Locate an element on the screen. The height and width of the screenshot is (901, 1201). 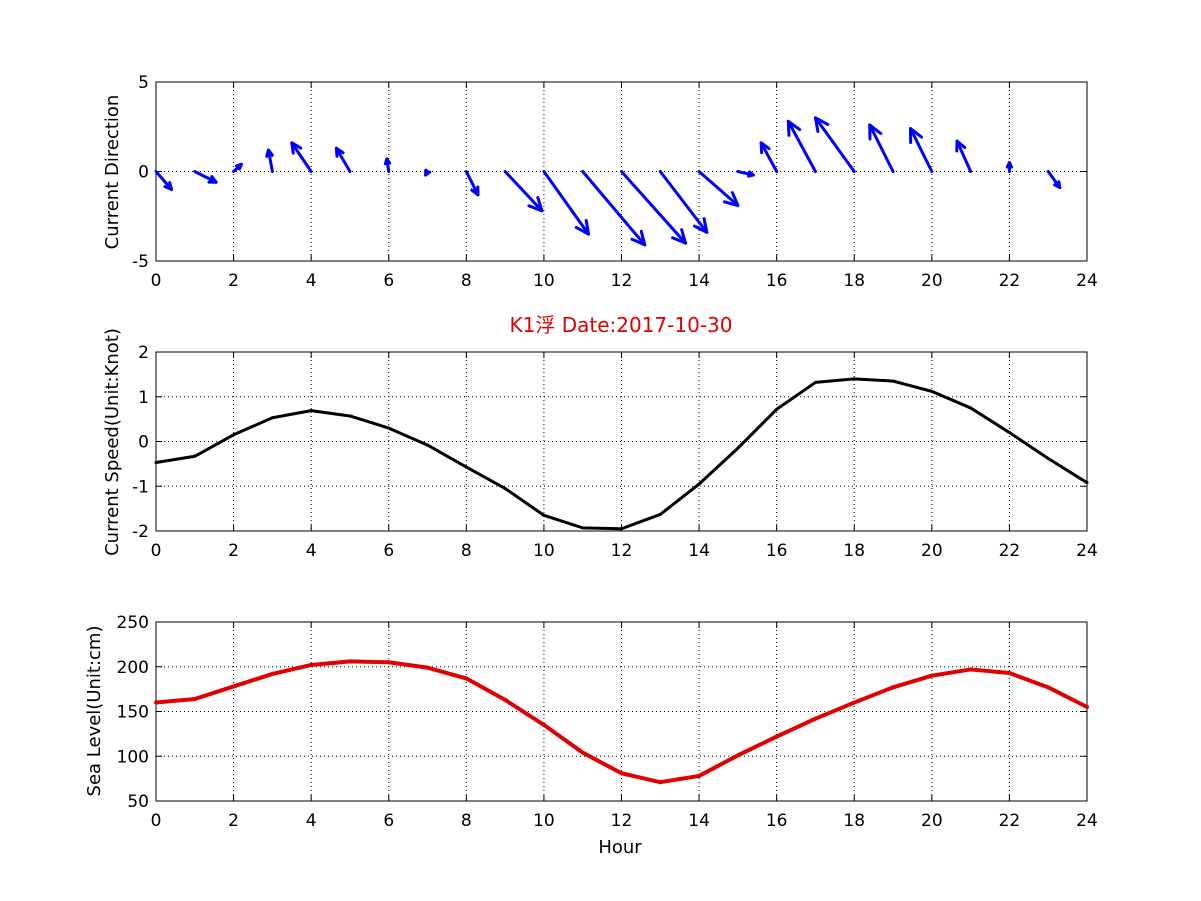
y-tick-label: 5 is located at coordinates (143, 83).